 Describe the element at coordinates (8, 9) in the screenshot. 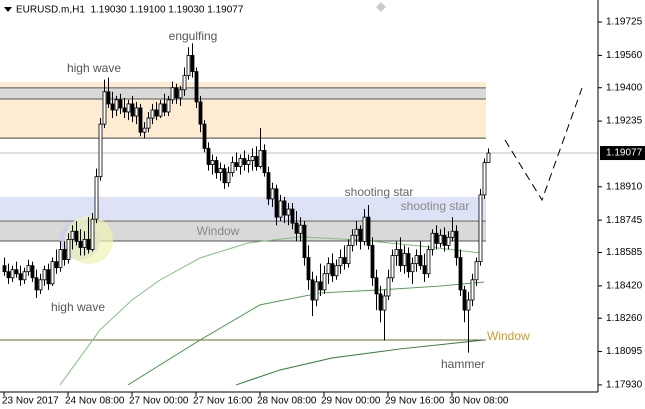

I see `menu-triangle` at that location.